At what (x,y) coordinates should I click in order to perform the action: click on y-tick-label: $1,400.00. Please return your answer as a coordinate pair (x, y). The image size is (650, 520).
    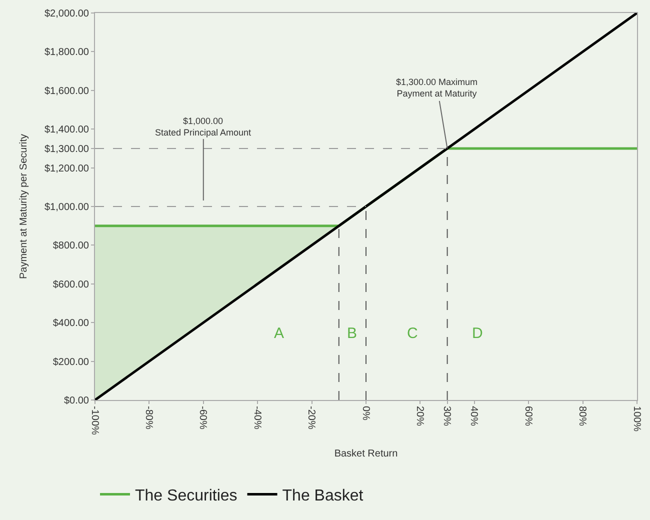
    Looking at the image, I should click on (67, 130).